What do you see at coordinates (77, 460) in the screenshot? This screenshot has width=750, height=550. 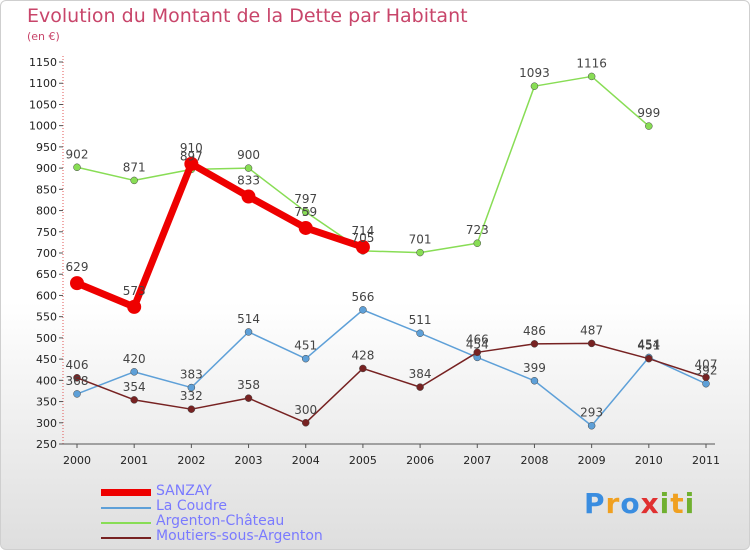 I see `x-tick-label: 2000` at bounding box center [77, 460].